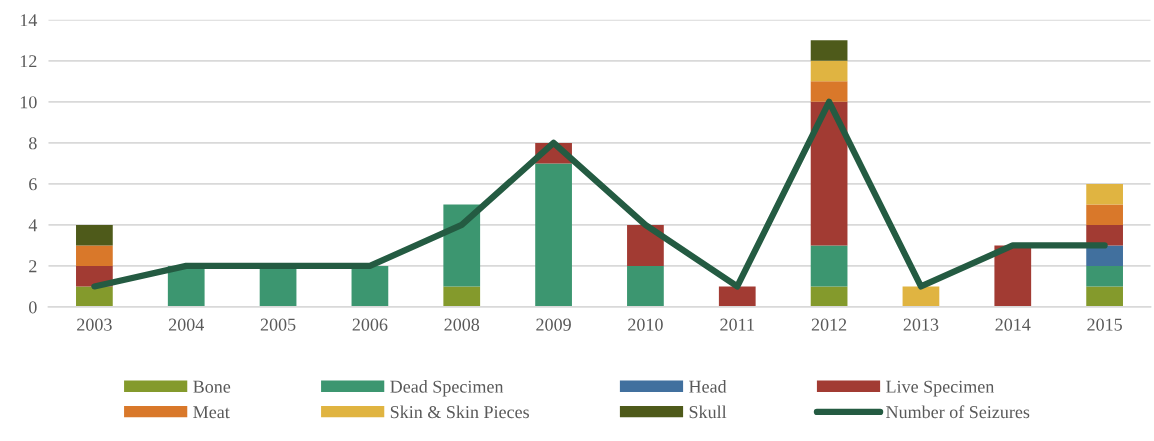 The width and height of the screenshot is (1154, 441). Describe the element at coordinates (211, 412) in the screenshot. I see `legend-label: Meat` at that location.